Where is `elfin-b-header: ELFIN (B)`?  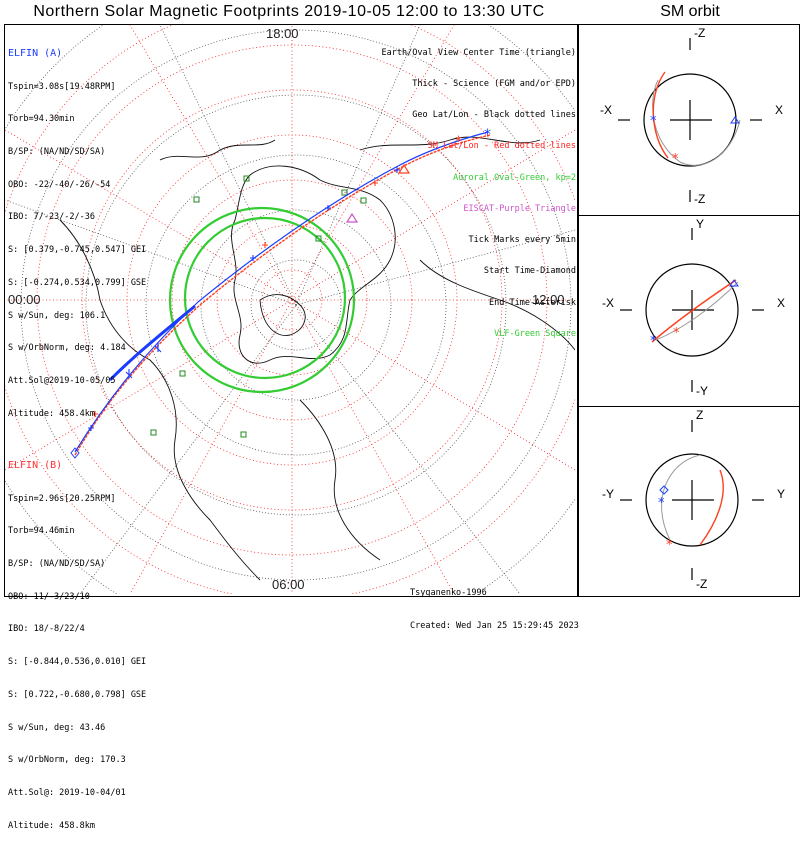 elfin-b-header: ELFIN (B) is located at coordinates (35, 465).